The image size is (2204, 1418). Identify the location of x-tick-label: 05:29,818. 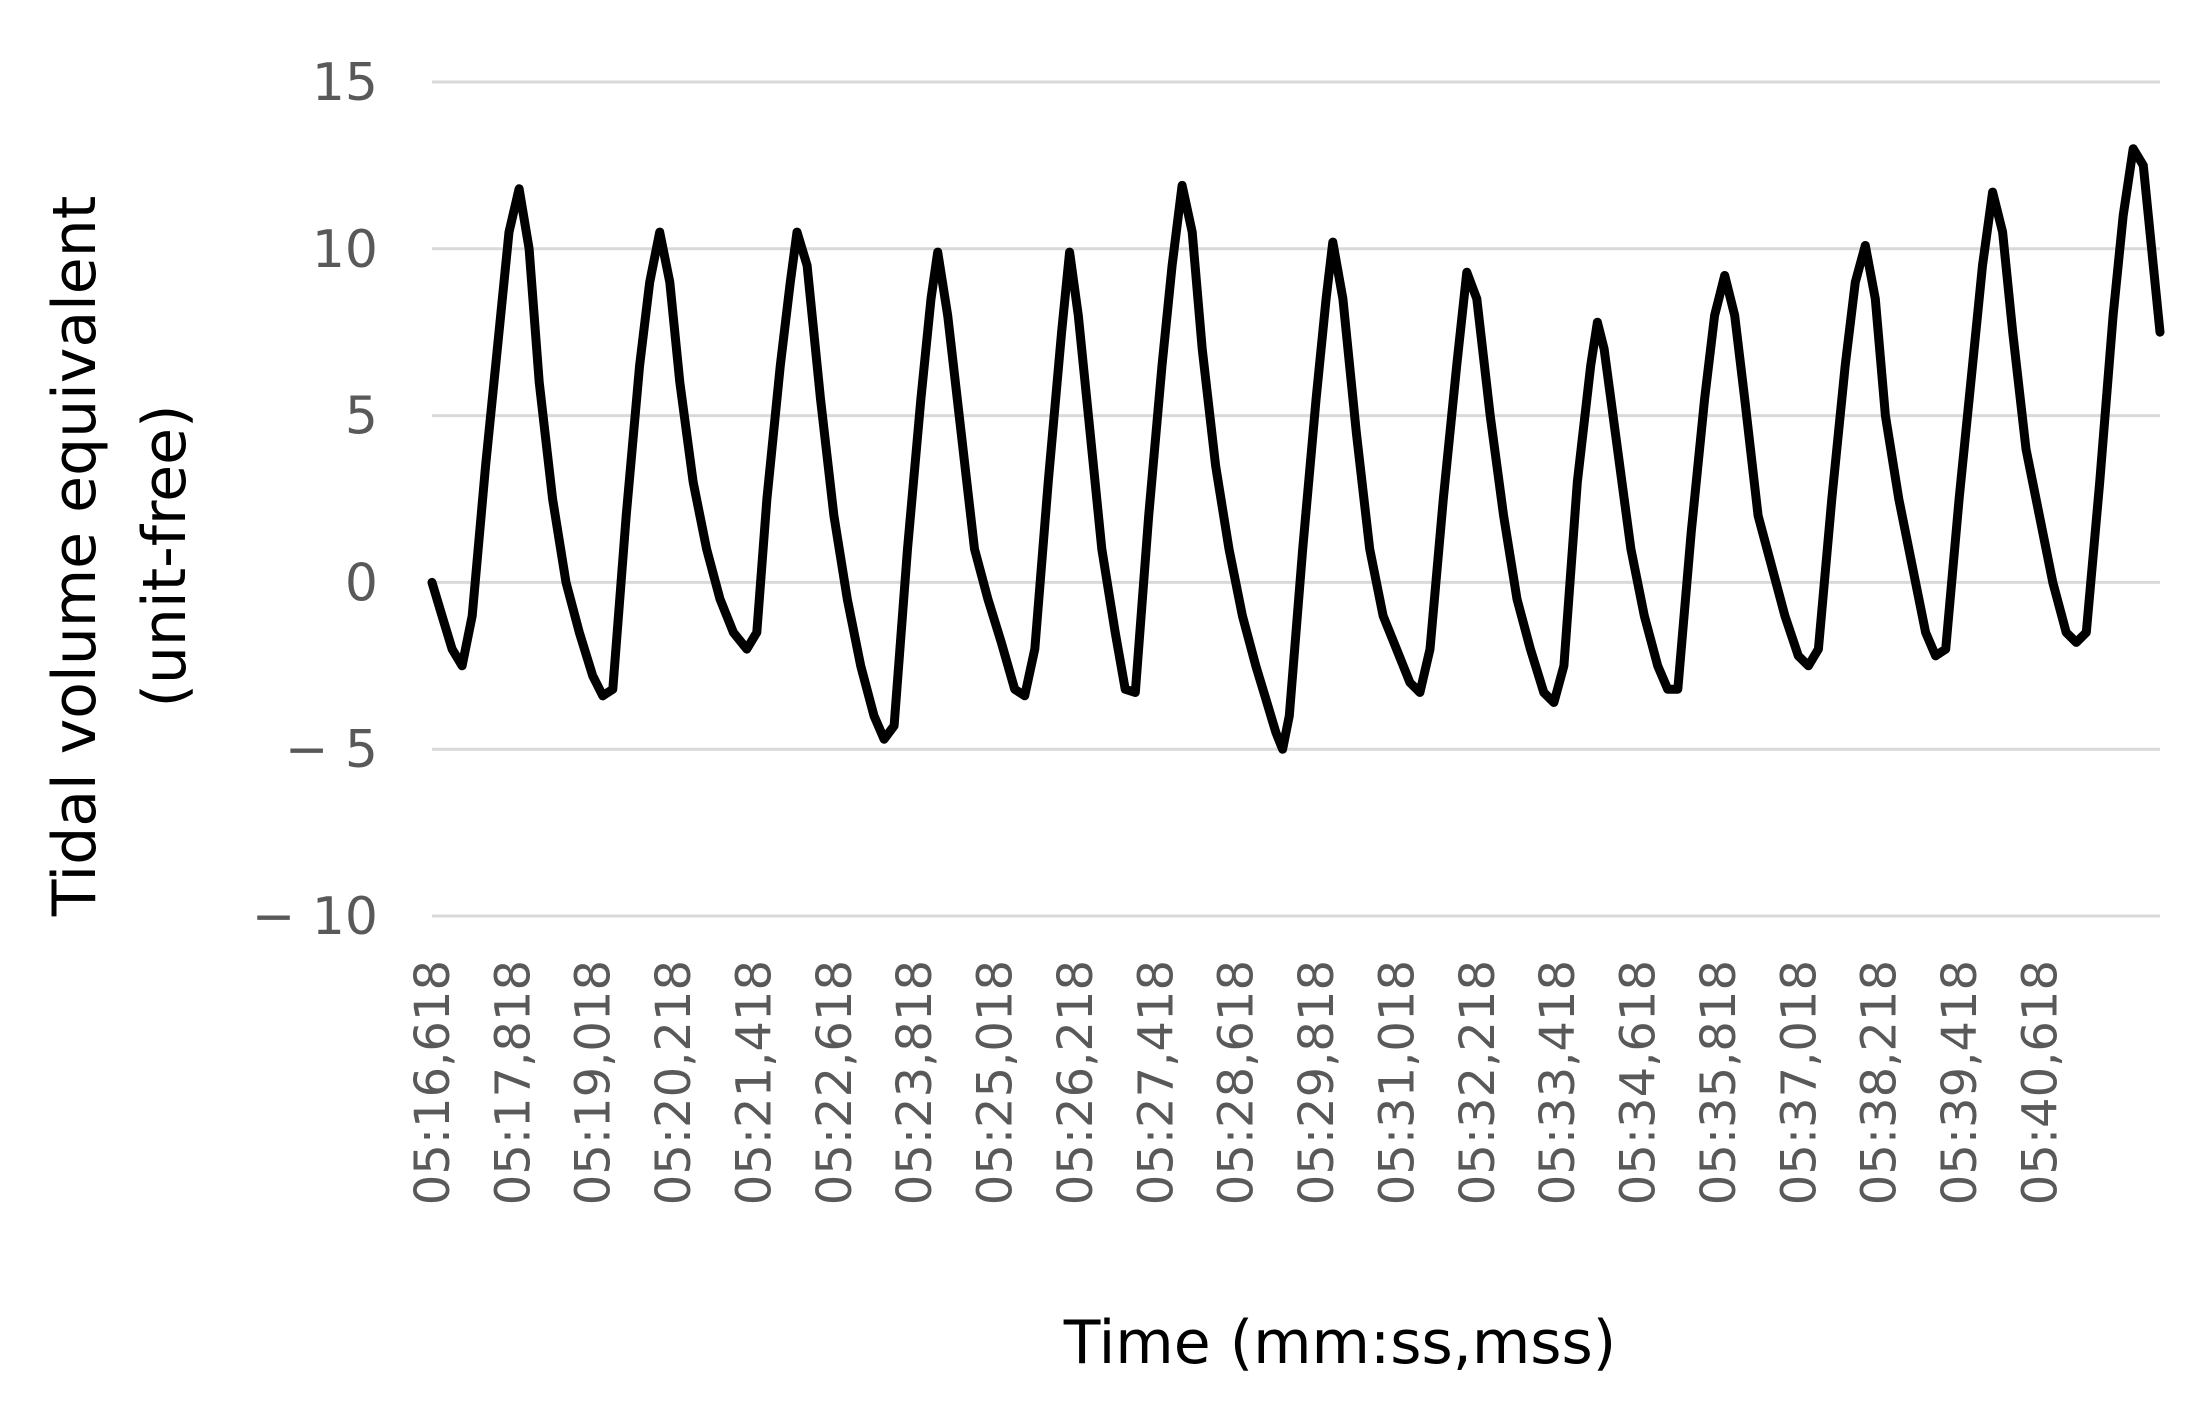
(1317, 1082).